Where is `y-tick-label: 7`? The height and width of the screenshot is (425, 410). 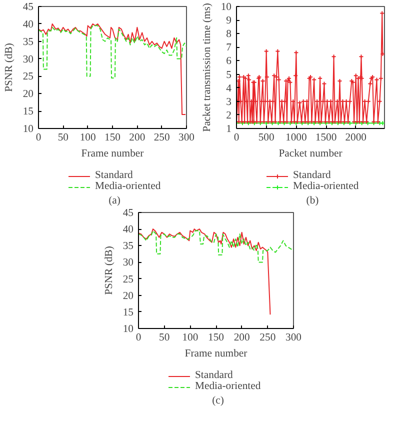
y-tick-label: 7 is located at coordinates (229, 48).